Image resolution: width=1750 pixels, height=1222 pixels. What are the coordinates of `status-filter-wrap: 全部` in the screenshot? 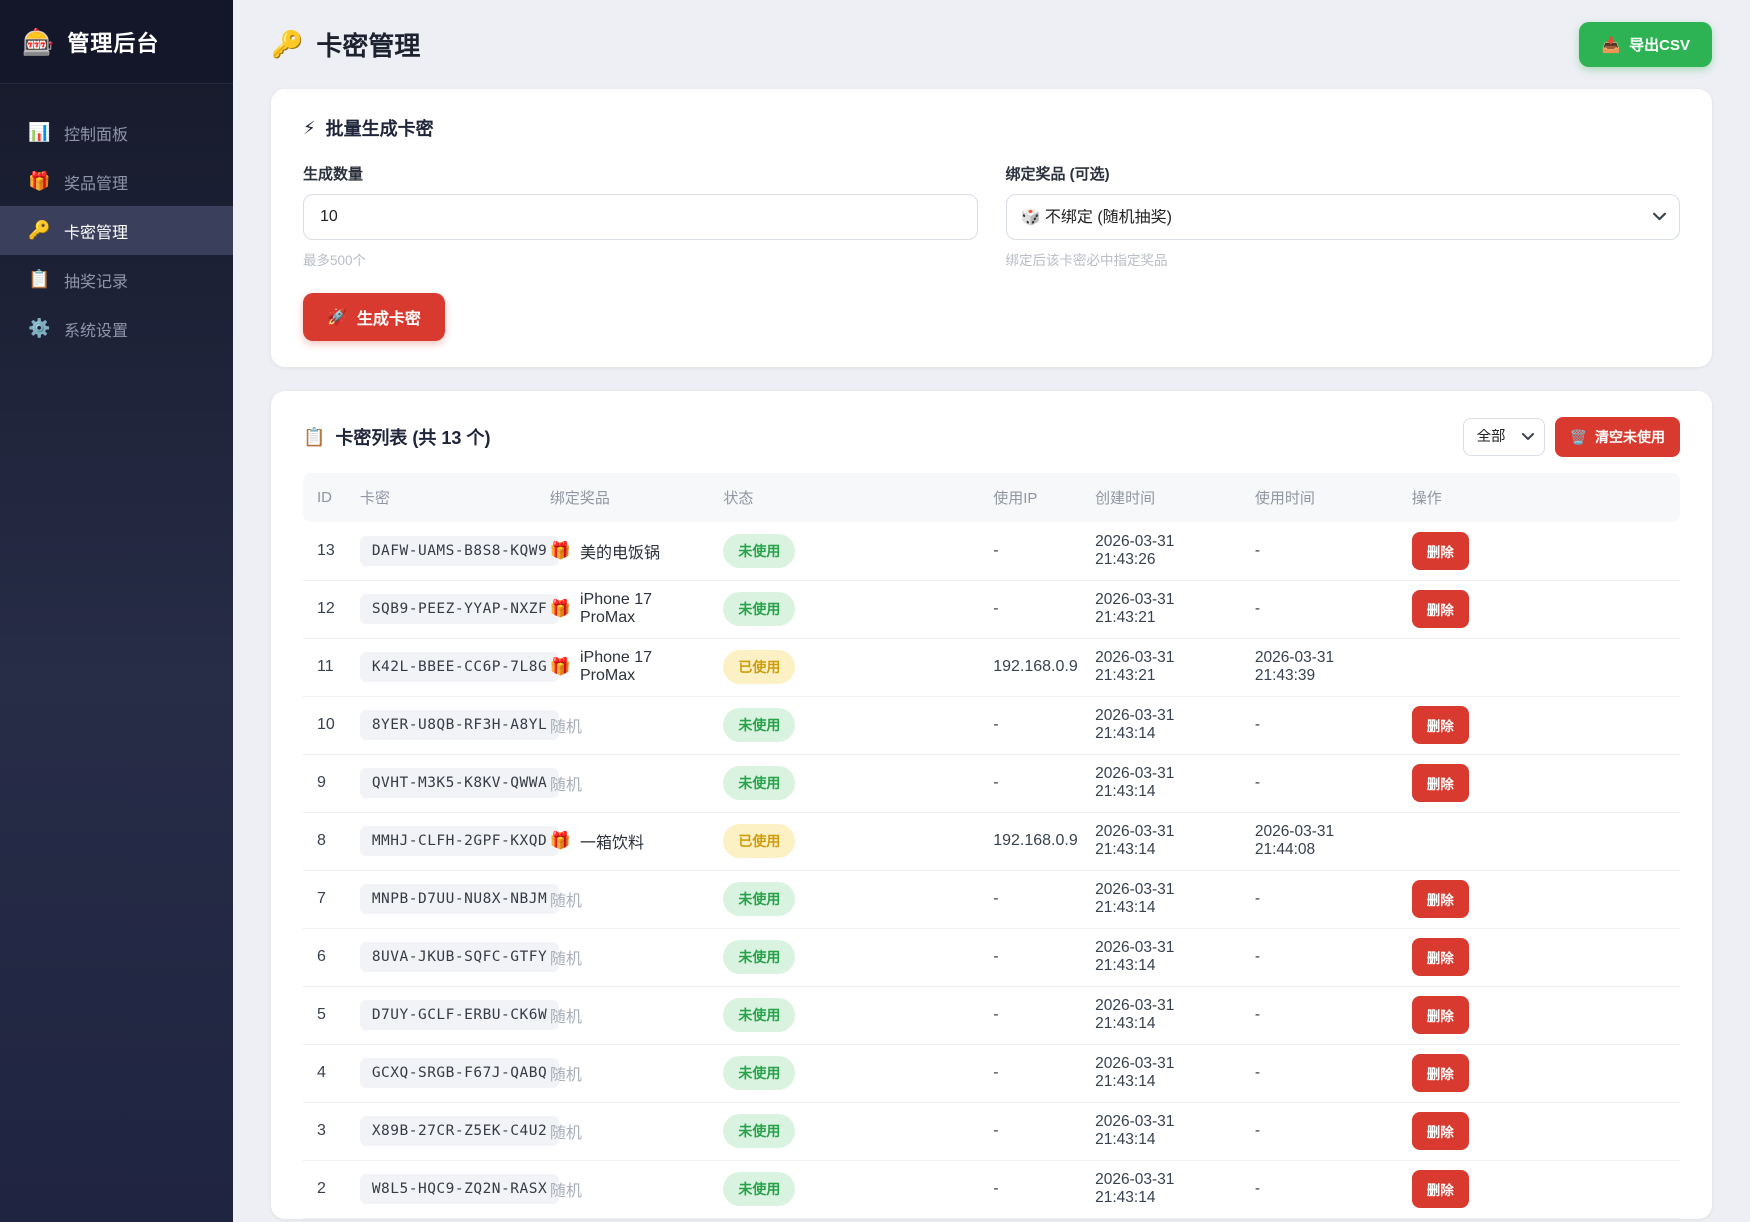 It's located at (1503, 437).